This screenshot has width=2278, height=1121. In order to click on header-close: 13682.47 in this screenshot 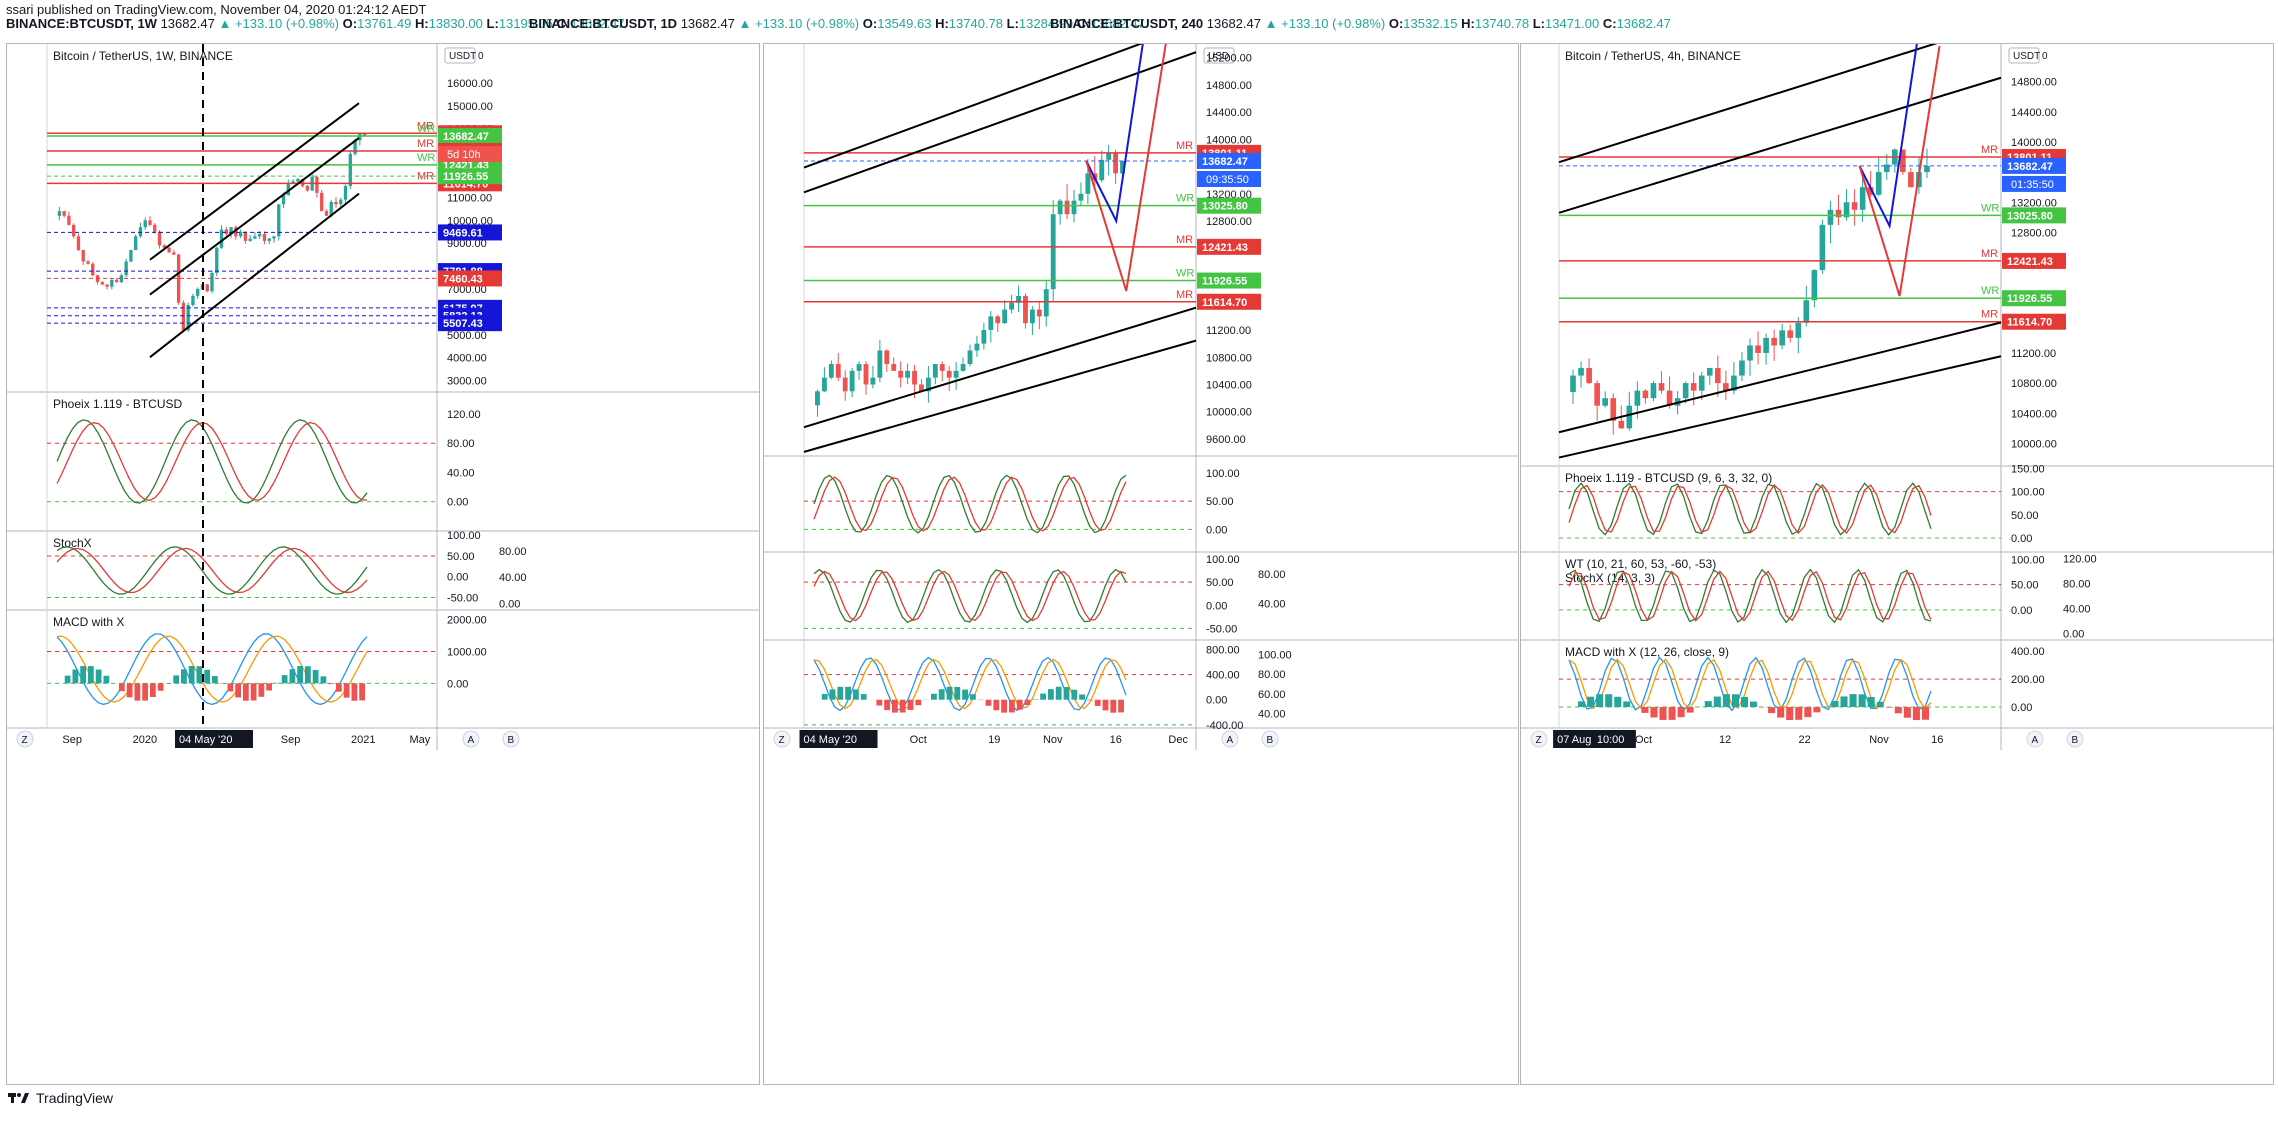, I will do `click(1117, 23)`.